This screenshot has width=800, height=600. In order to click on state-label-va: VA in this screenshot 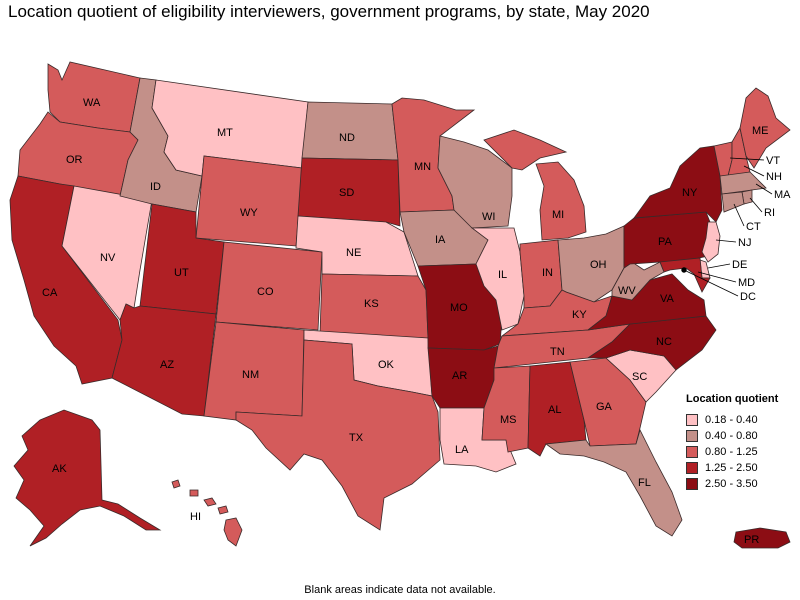, I will do `click(667, 299)`.